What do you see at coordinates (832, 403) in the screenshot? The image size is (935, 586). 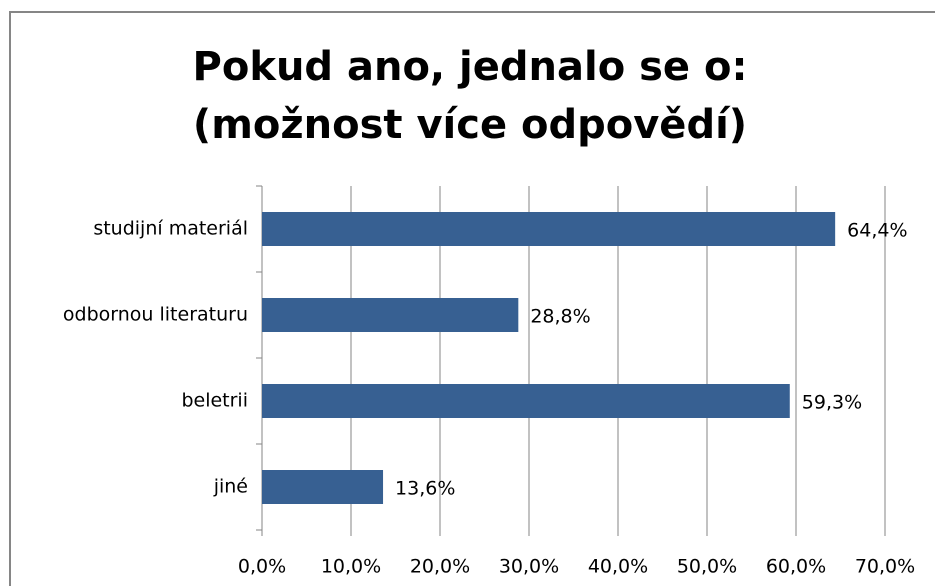 I see `data-label: 59,3%` at bounding box center [832, 403].